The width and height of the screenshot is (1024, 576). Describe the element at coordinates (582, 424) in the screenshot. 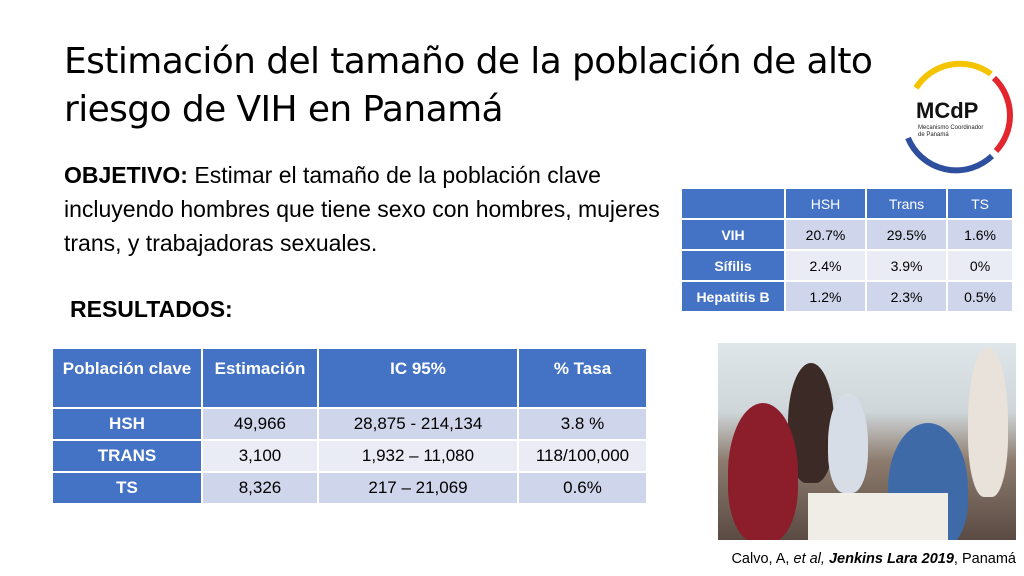

I see `table-cell: 3.8 %` at that location.